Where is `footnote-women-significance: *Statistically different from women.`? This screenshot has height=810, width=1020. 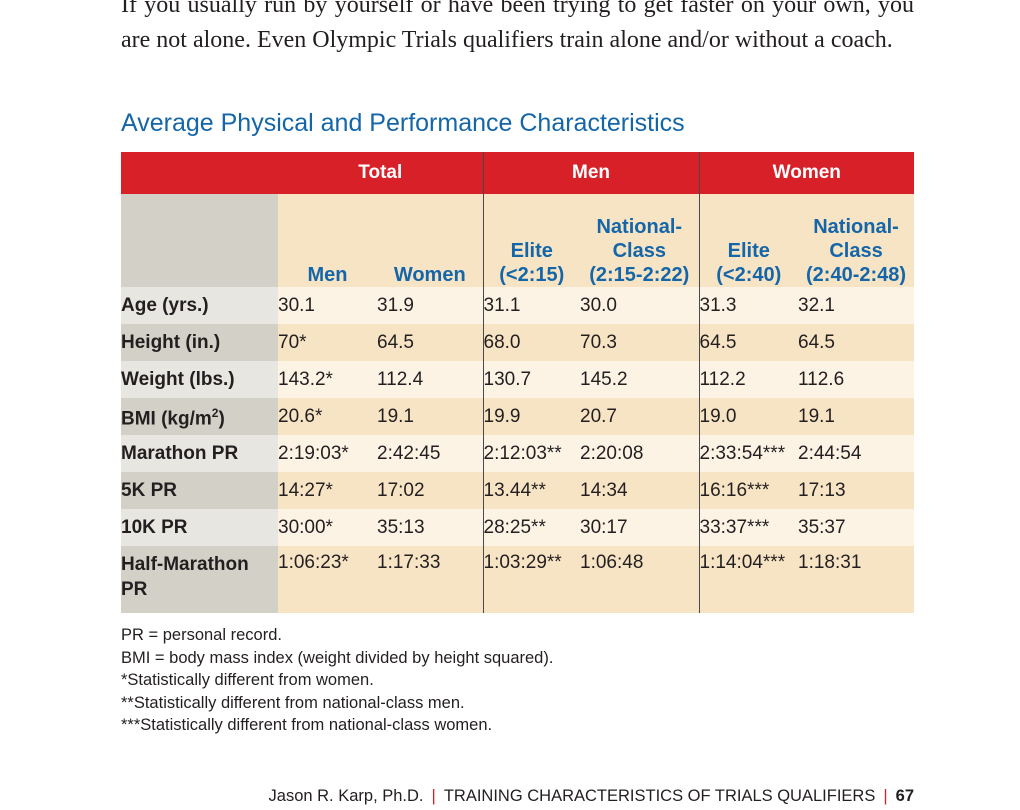
footnote-women-significance: *Statistically different from women. is located at coordinates (247, 680).